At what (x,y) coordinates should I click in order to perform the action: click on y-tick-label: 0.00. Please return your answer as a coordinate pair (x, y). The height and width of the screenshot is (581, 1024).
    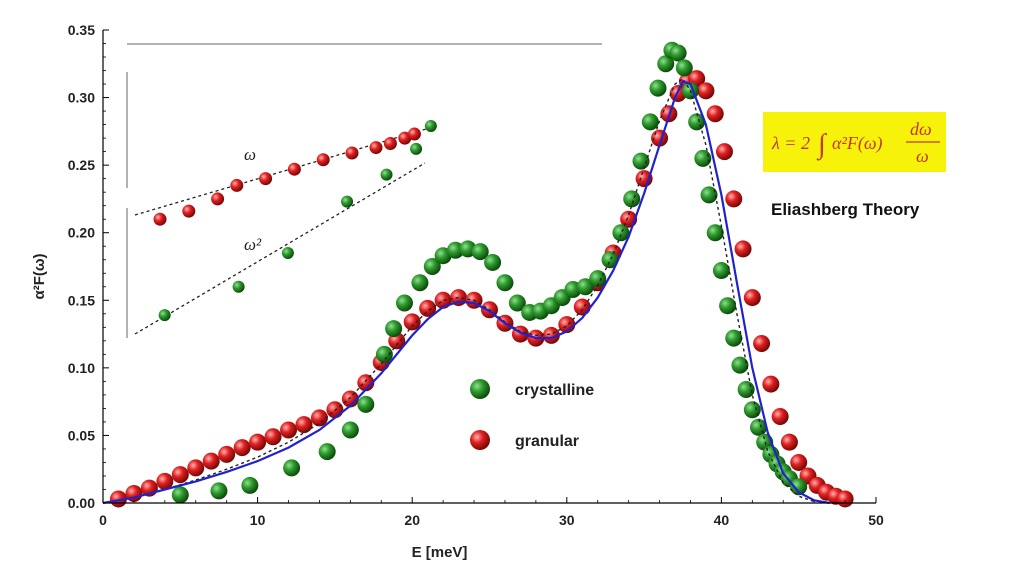
    Looking at the image, I should click on (81, 503).